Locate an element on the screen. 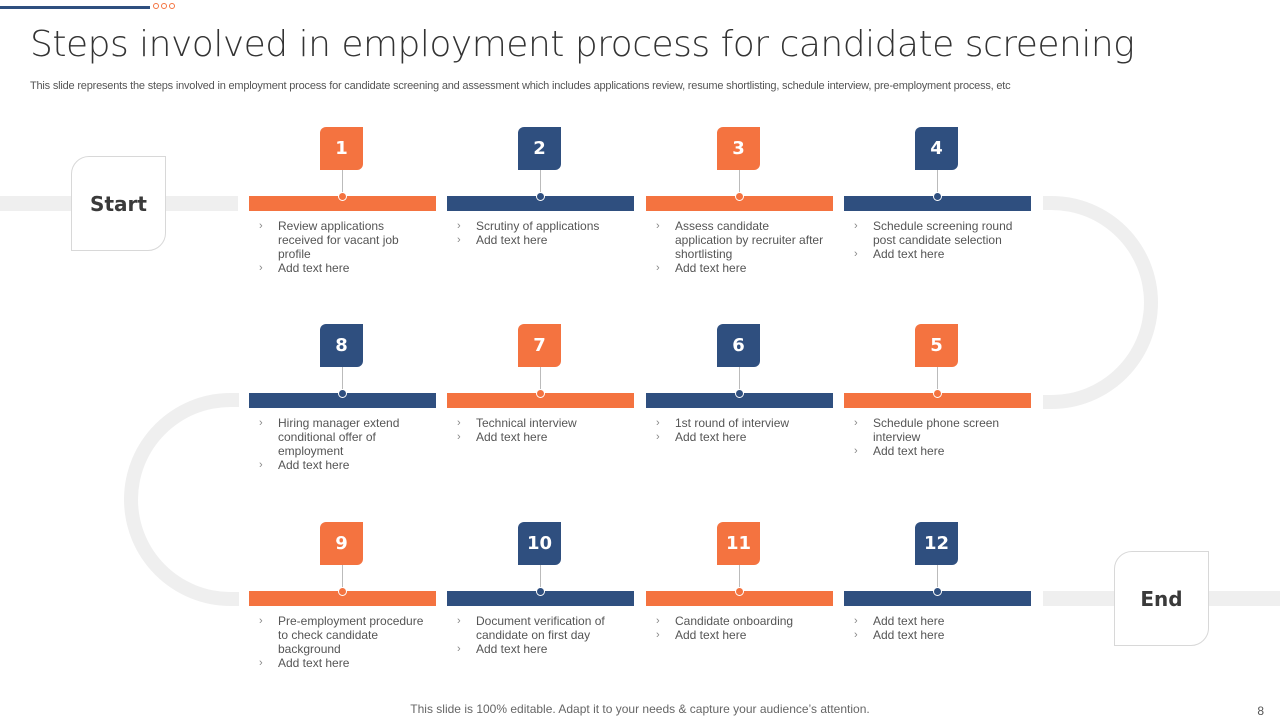 The width and height of the screenshot is (1280, 720). step-bullets: Candidate onboardingAdd text here is located at coordinates (741, 628).